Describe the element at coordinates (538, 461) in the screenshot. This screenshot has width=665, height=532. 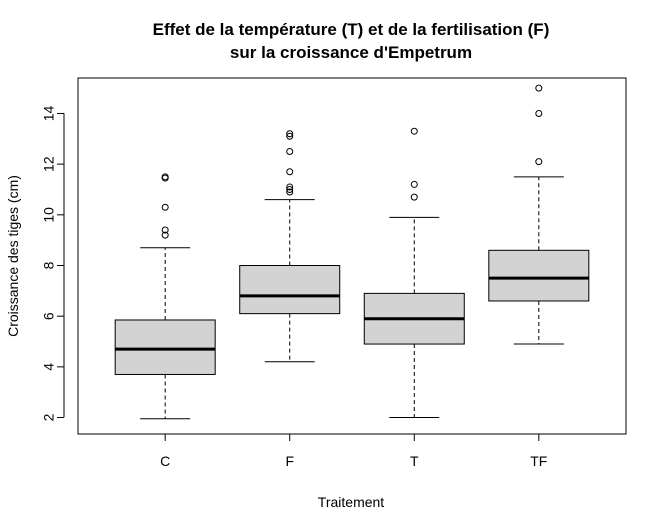
I see `x-tick-label: TF` at that location.